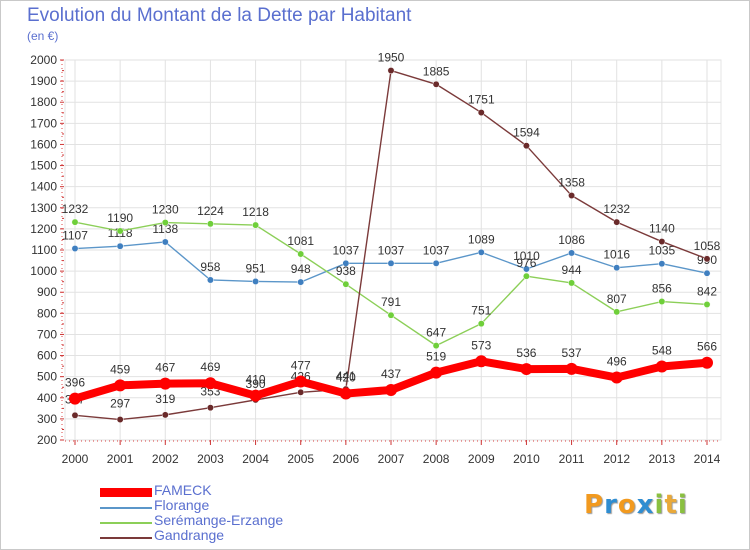 The height and width of the screenshot is (550, 750). What do you see at coordinates (526, 459) in the screenshot?
I see `x-tick-label: 2010` at bounding box center [526, 459].